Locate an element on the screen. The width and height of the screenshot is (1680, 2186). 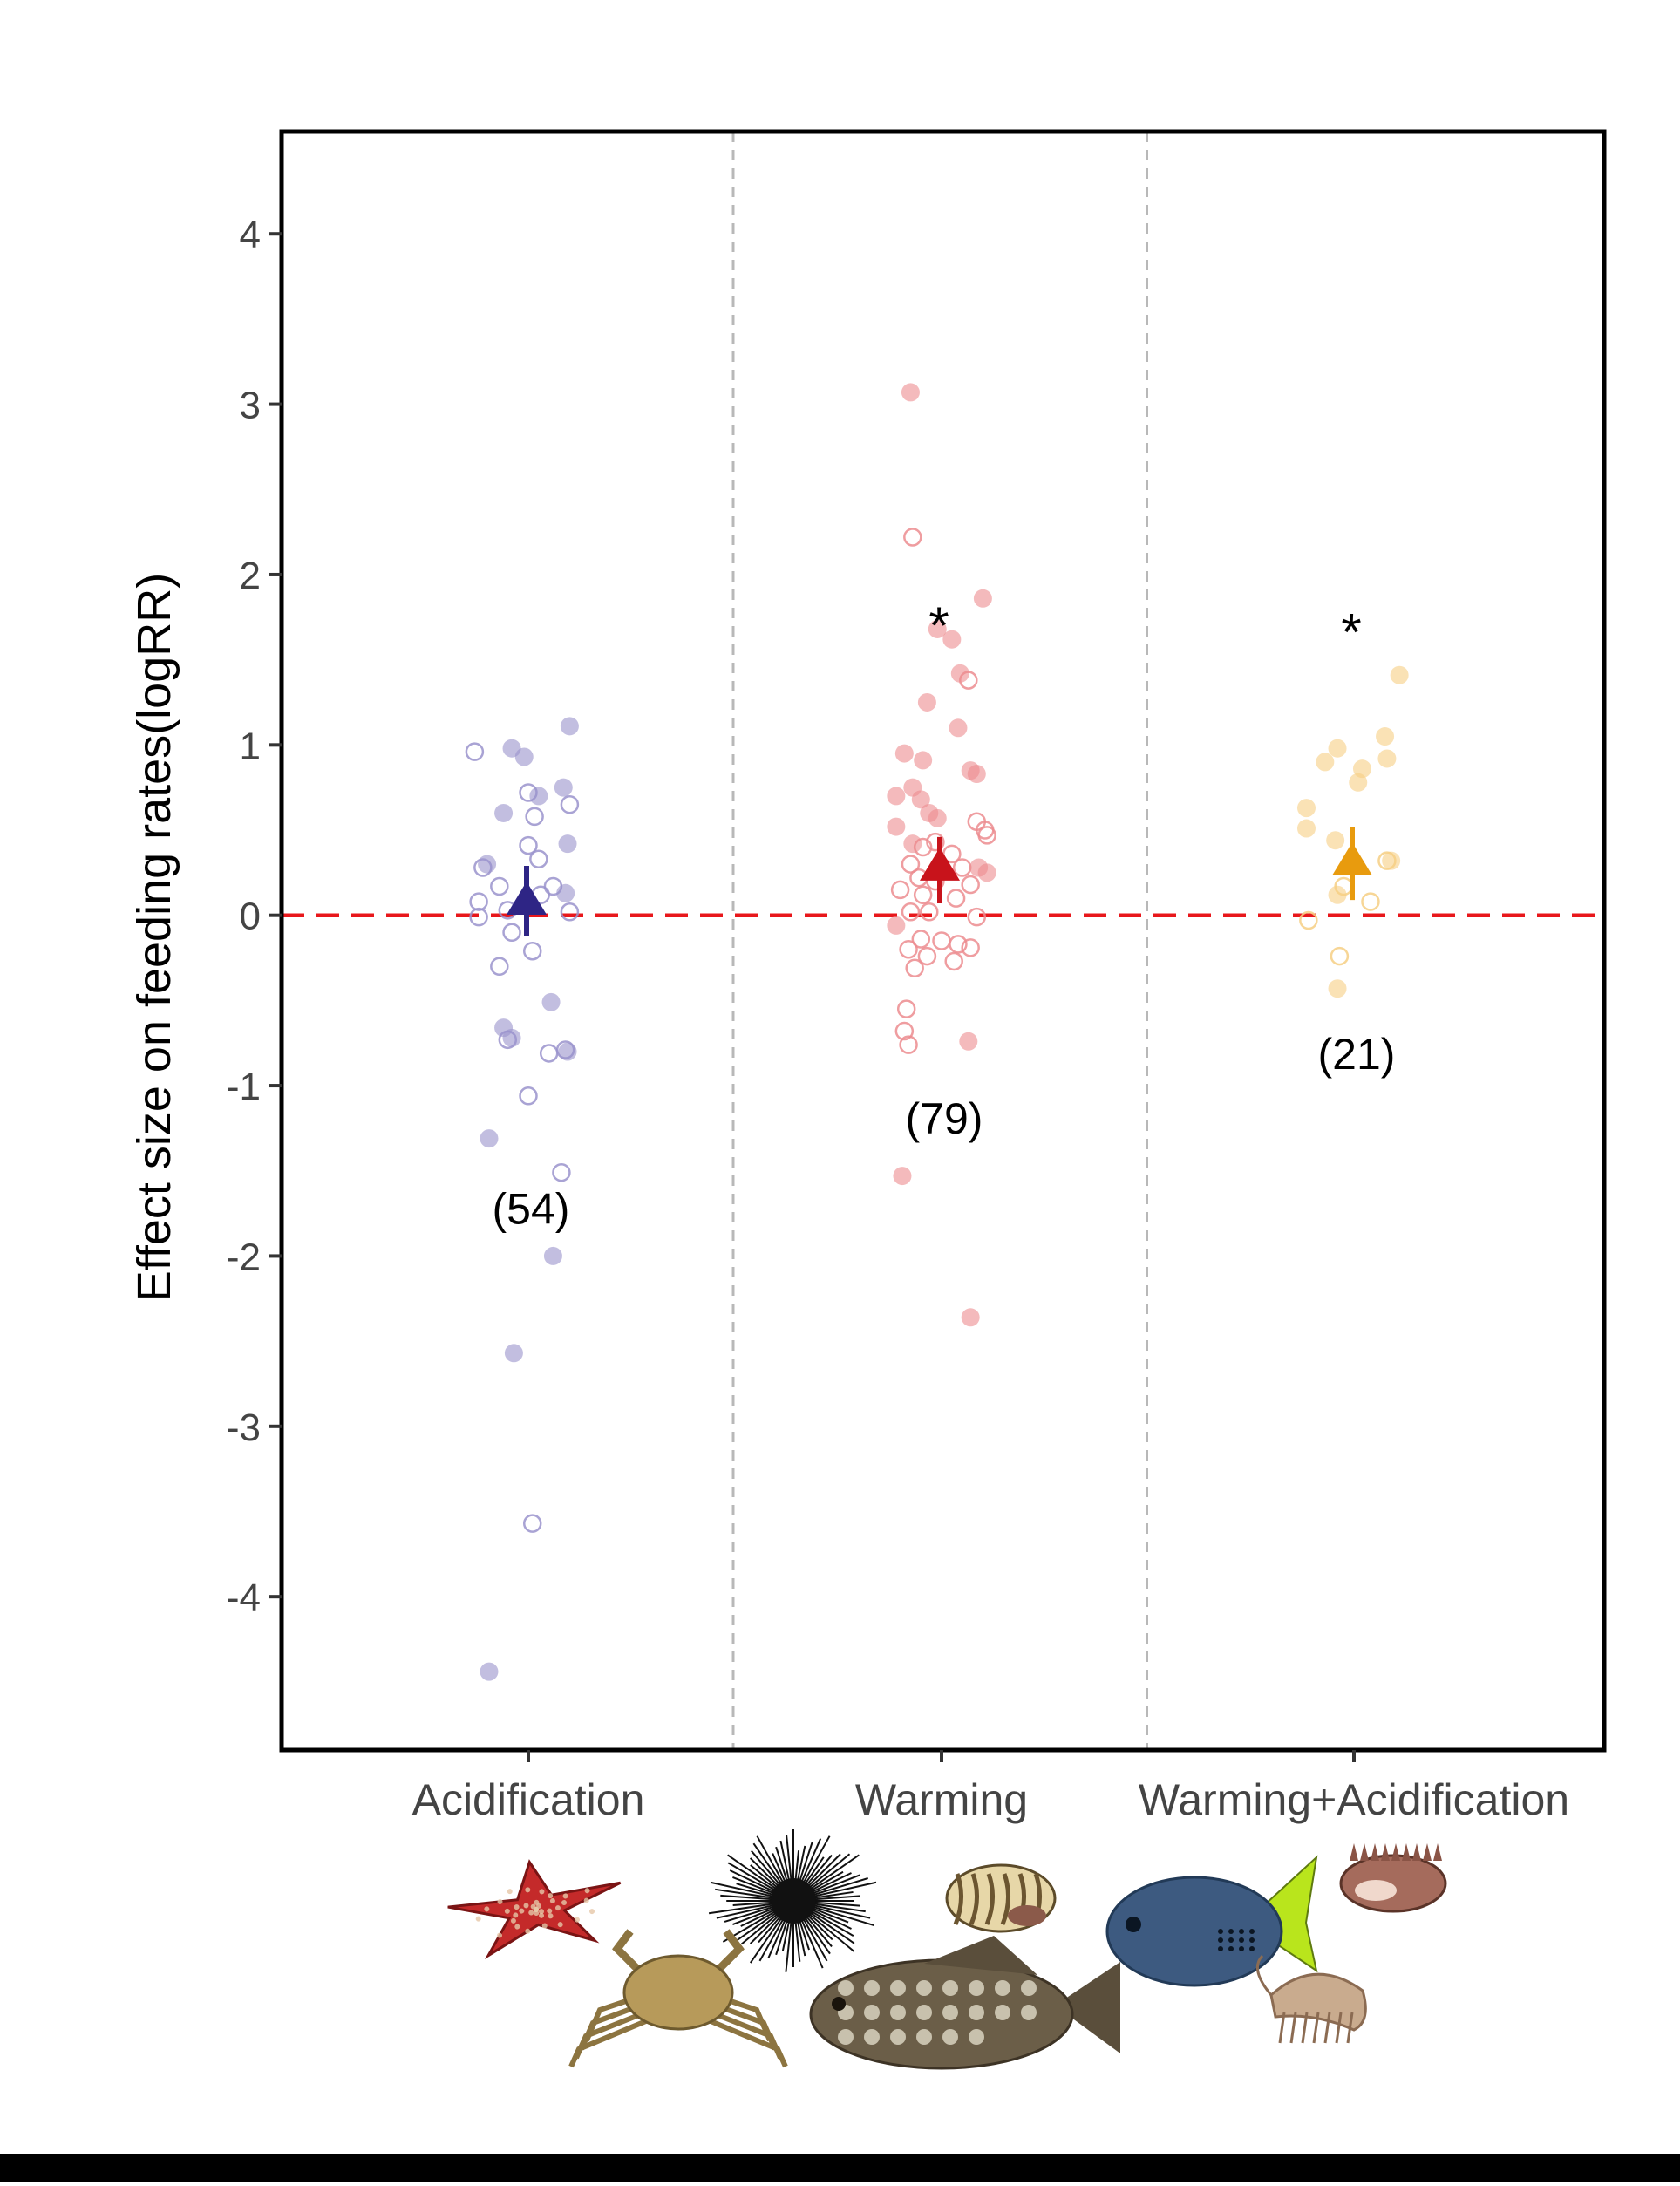
urchin-body is located at coordinates (793, 1901).